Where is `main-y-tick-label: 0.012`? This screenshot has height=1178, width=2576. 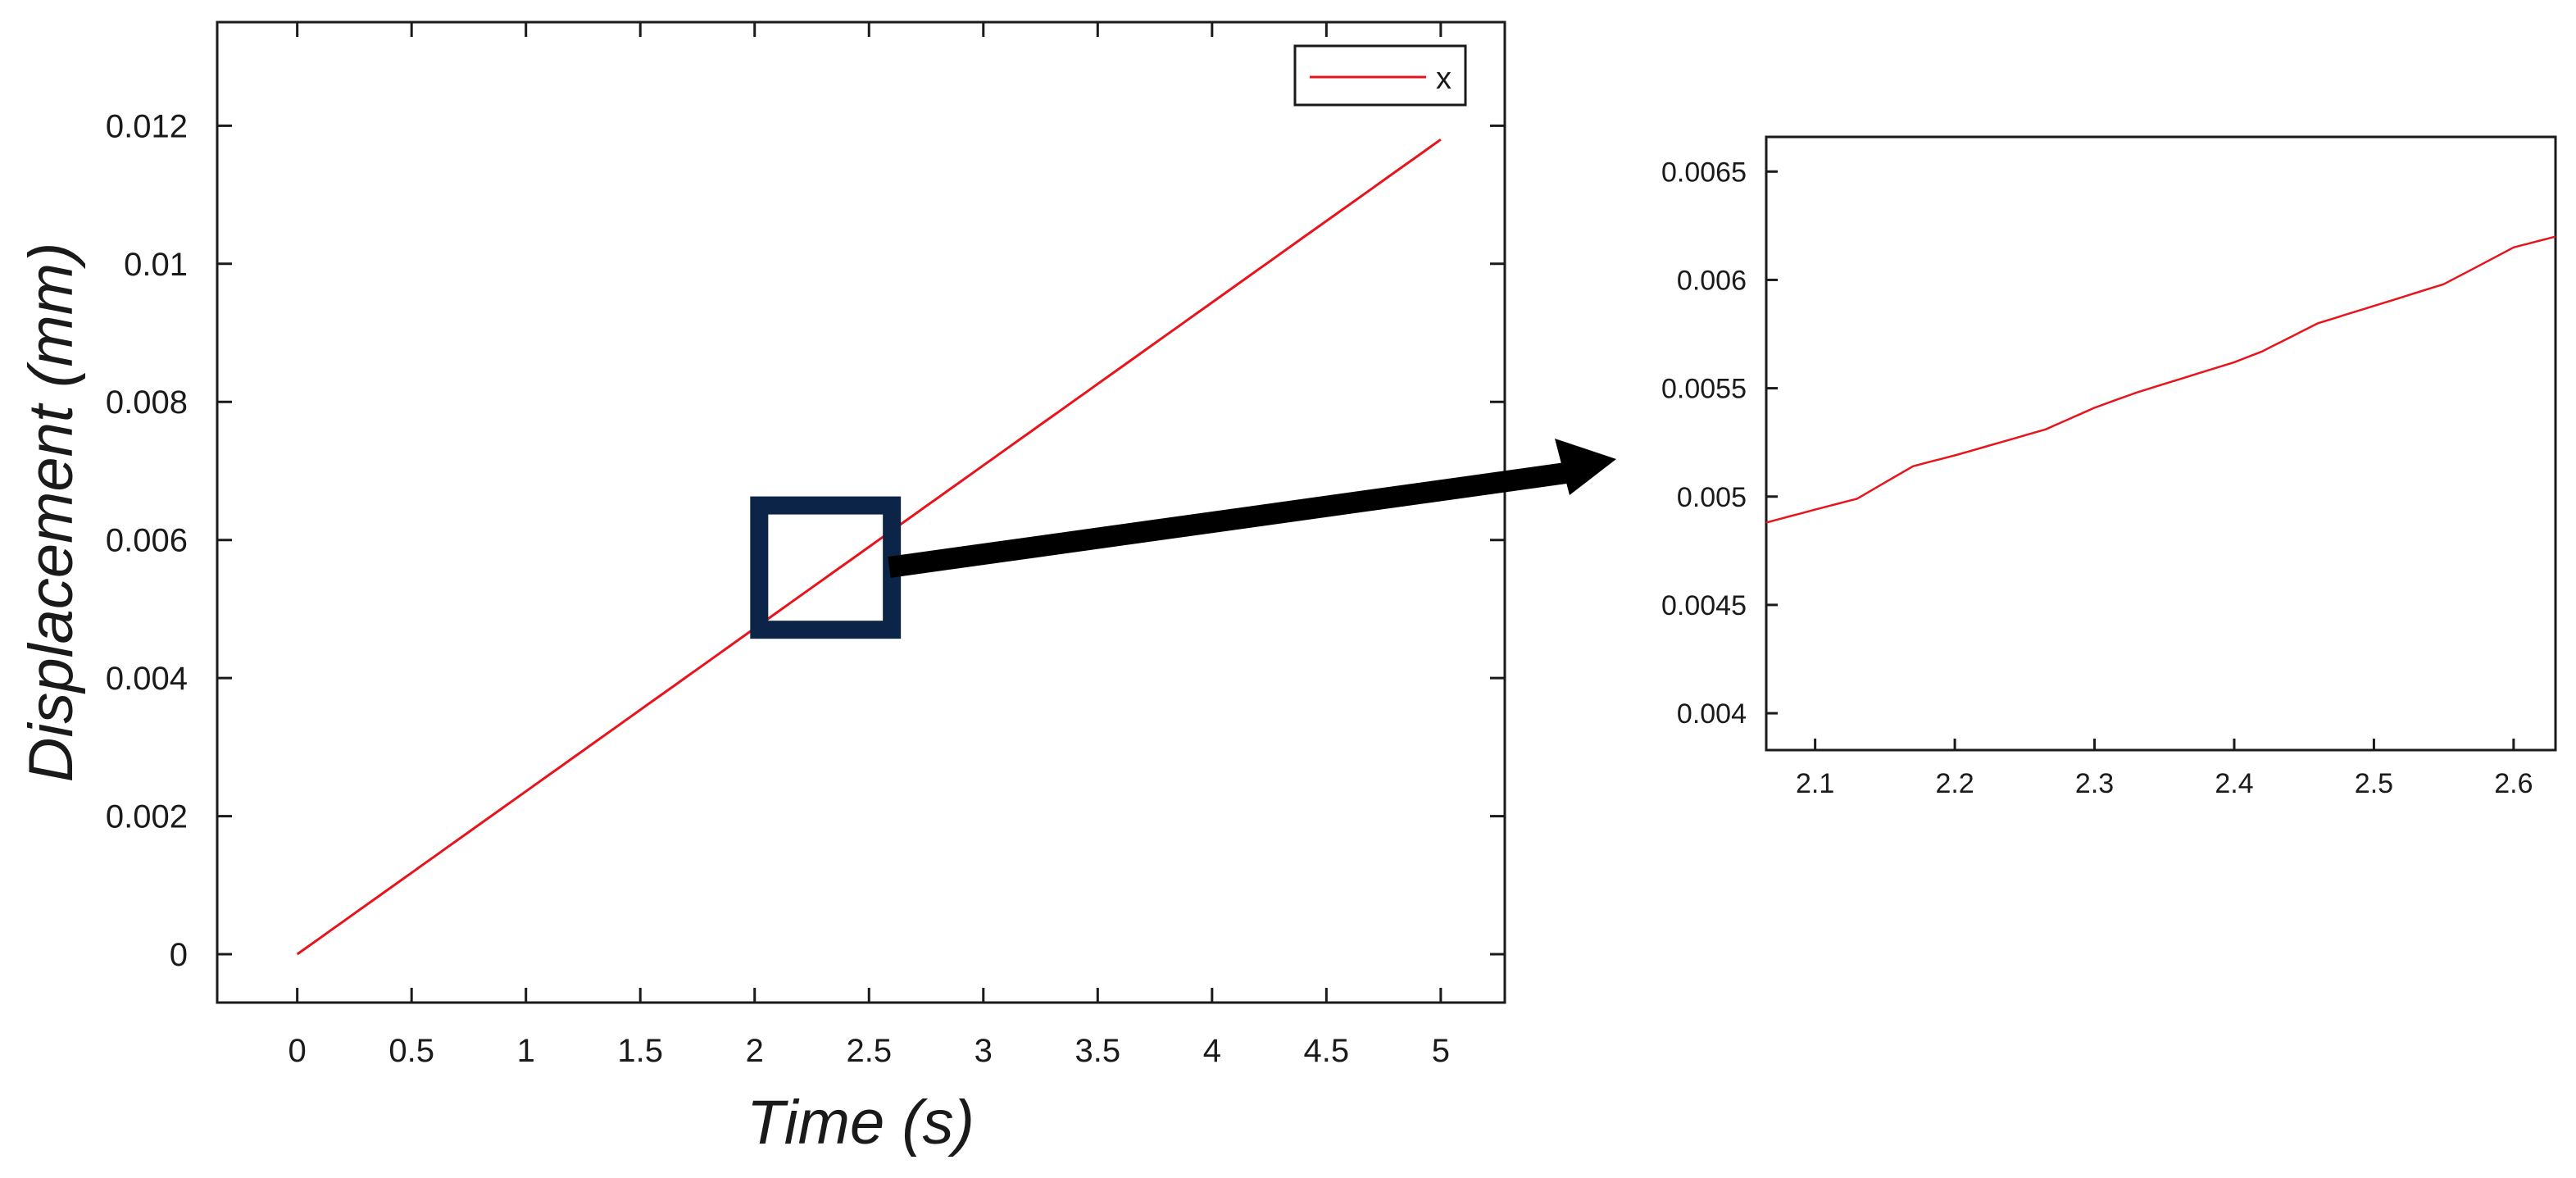 main-y-tick-label: 0.012 is located at coordinates (147, 126).